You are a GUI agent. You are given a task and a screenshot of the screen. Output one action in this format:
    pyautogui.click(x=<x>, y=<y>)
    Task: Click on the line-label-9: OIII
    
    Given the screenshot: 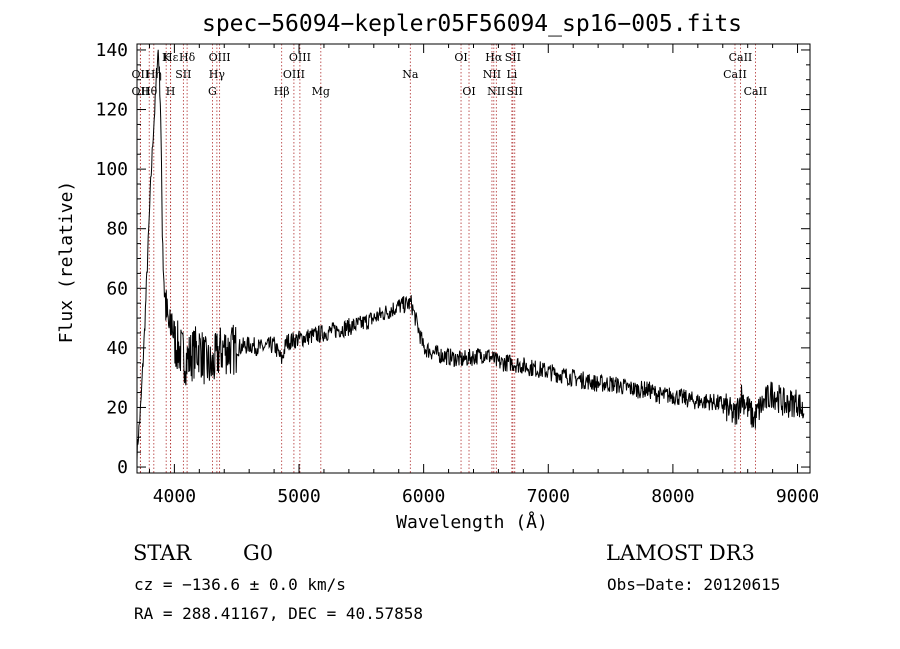 What is the action you would take?
    pyautogui.click(x=220, y=57)
    